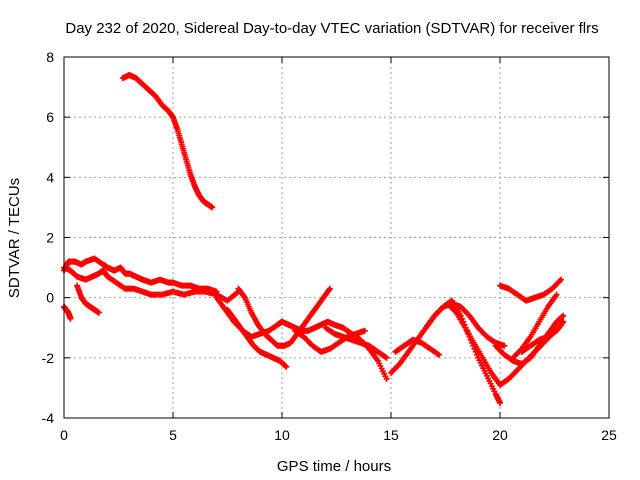 The image size is (640, 480). I want to click on y-tick-label: -2, so click(48, 358).